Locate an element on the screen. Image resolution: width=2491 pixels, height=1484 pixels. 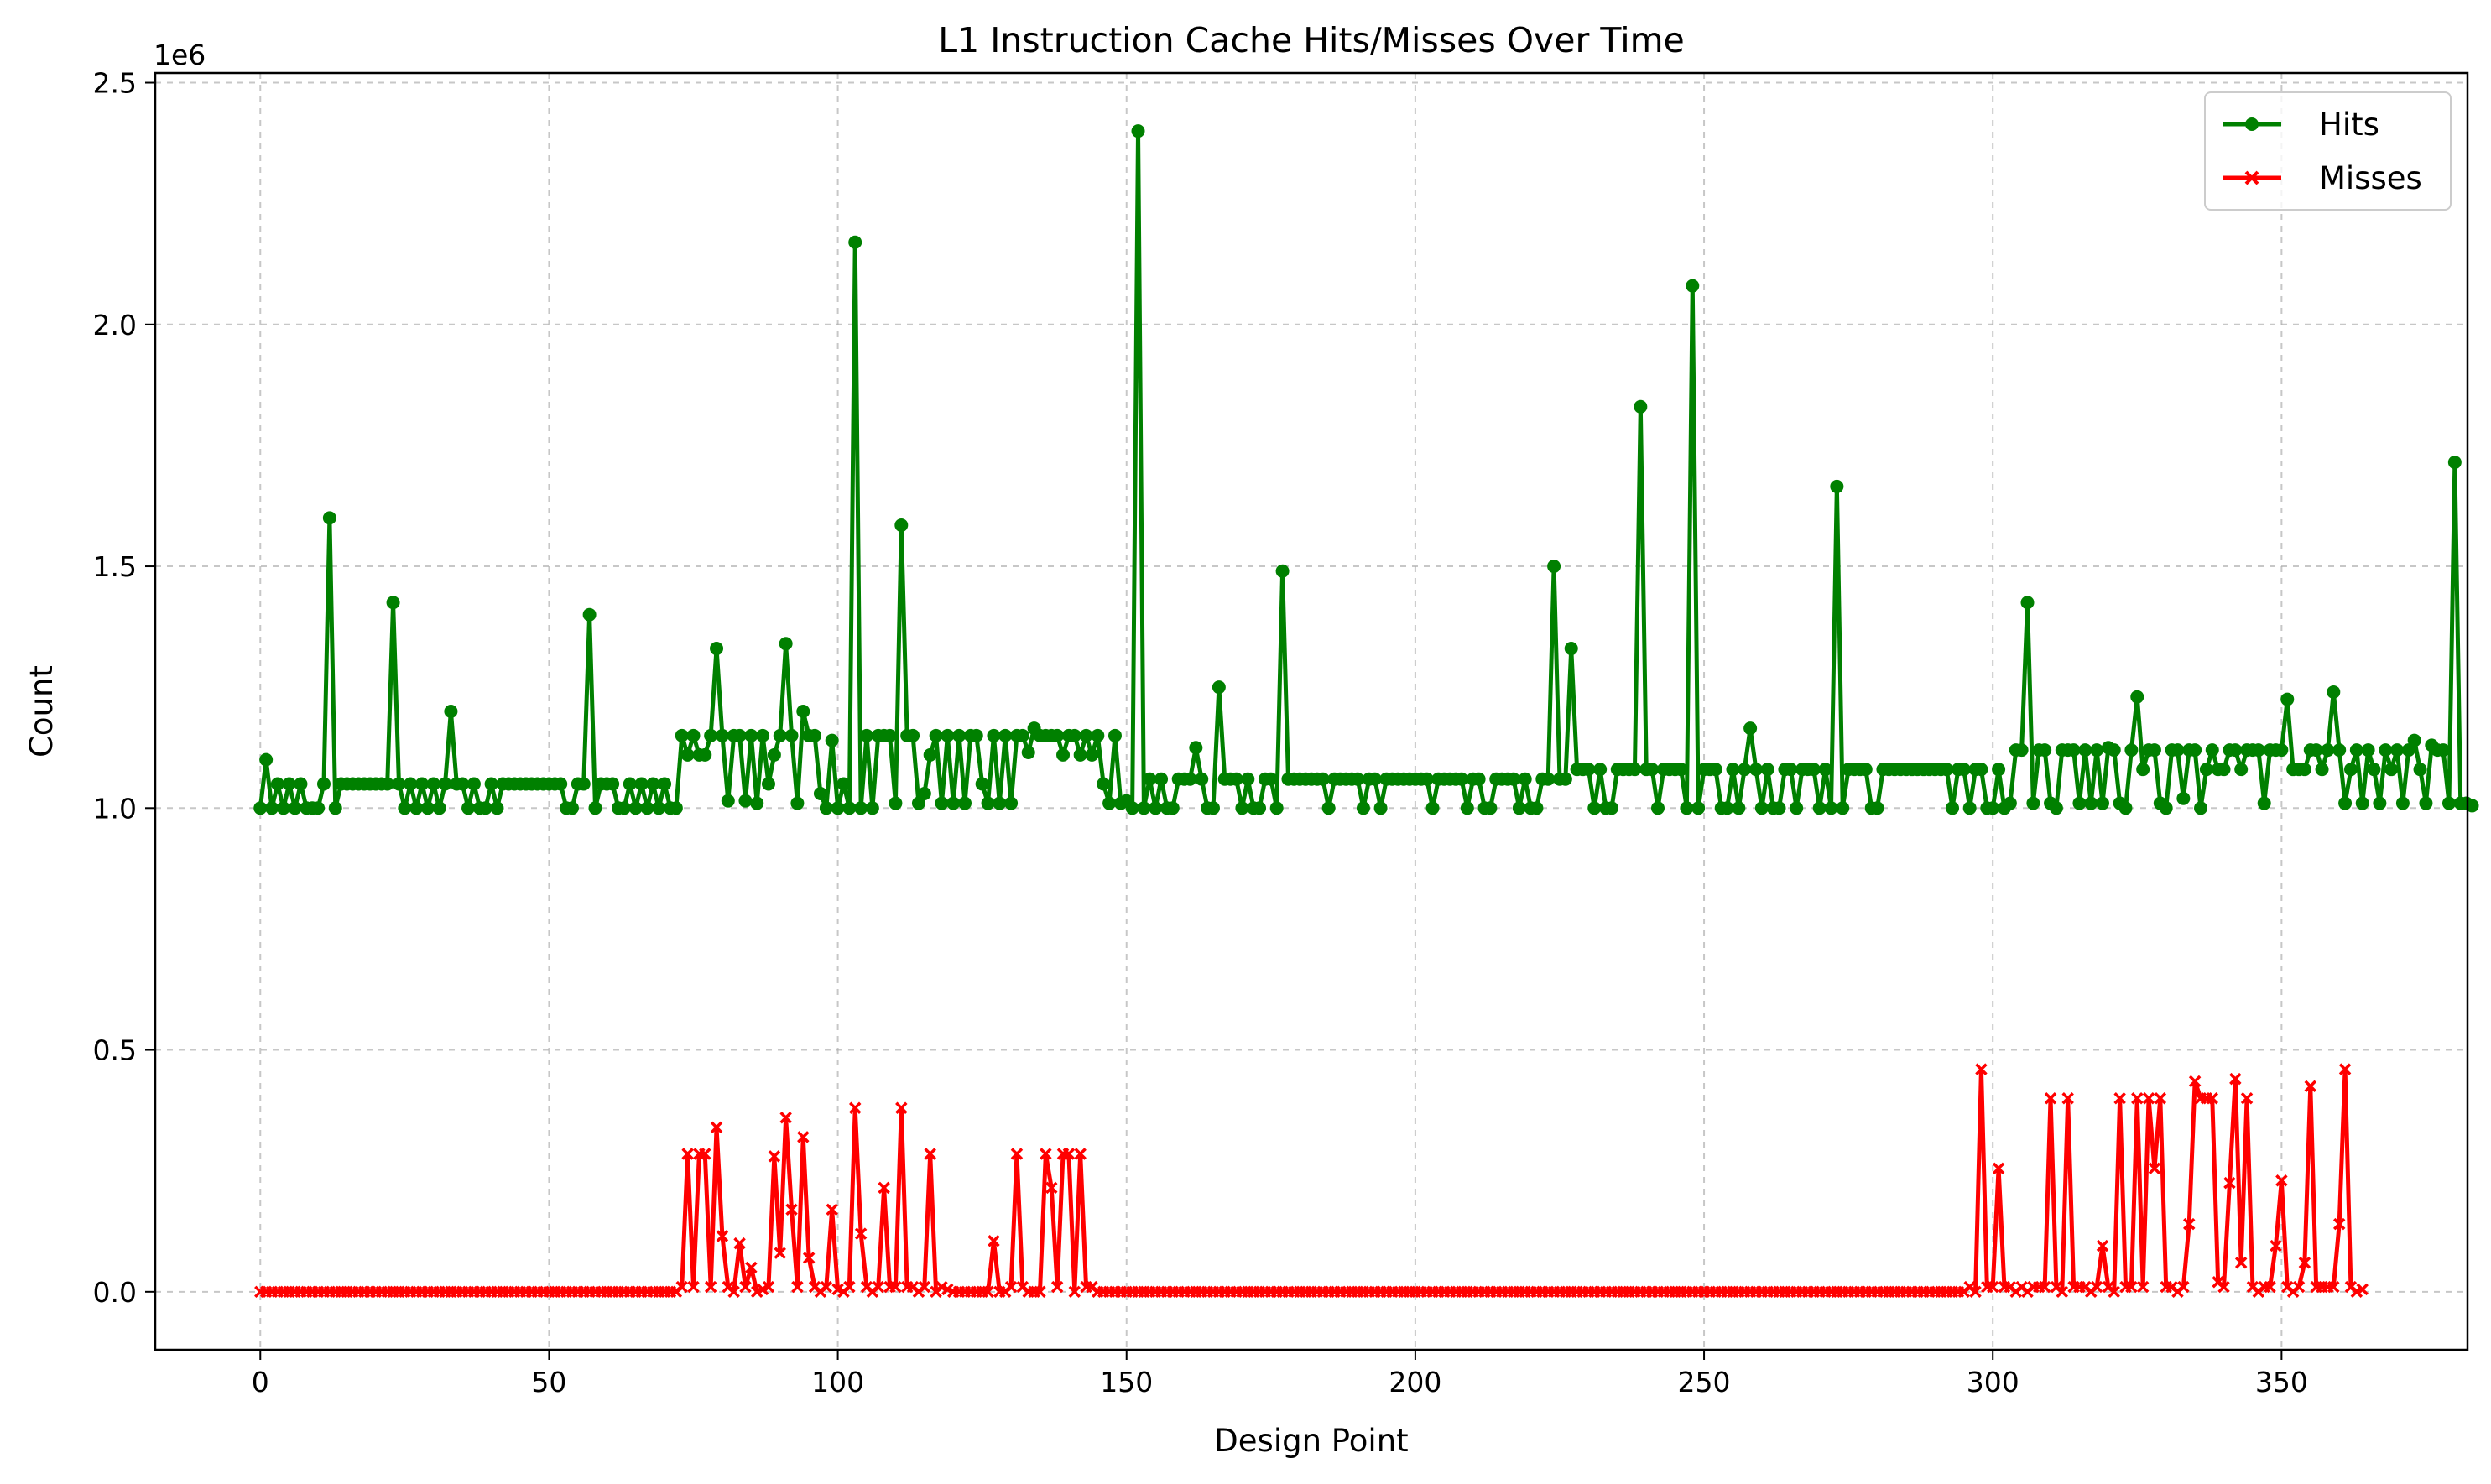
y-tick-label: 1.5 is located at coordinates (115, 566).